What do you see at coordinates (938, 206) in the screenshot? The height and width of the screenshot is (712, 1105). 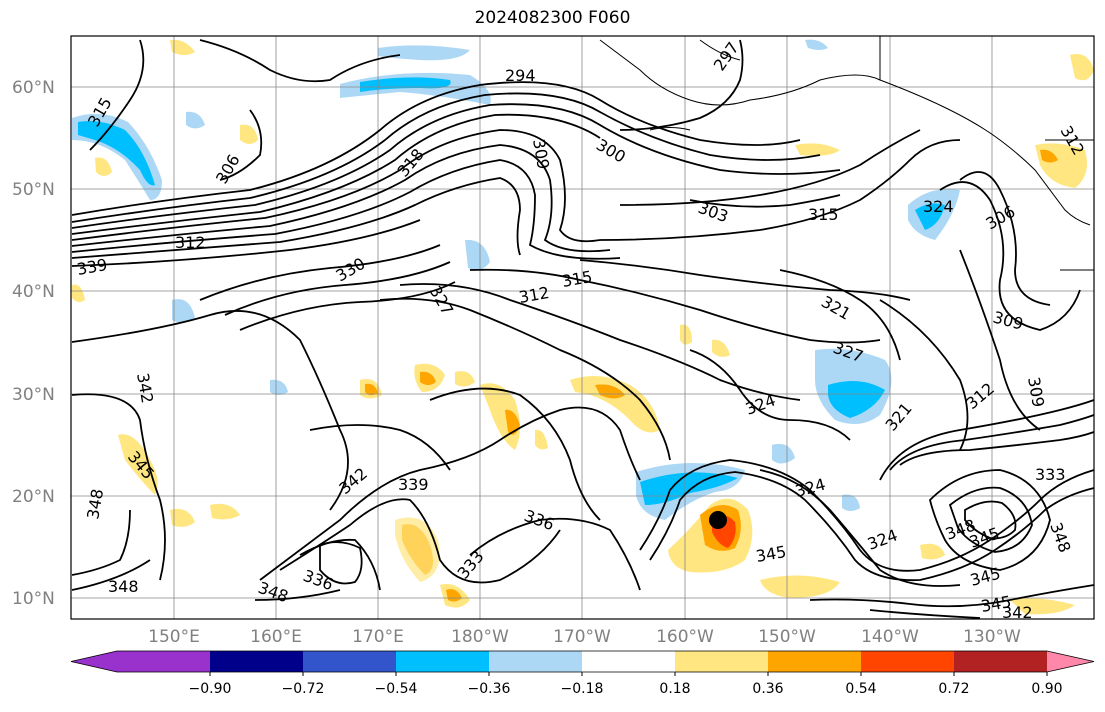 I see `contour-label: 324` at bounding box center [938, 206].